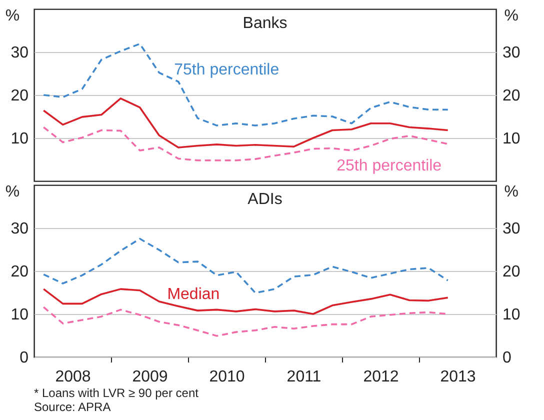 Image resolution: width=544 pixels, height=420 pixels. What do you see at coordinates (193, 294) in the screenshot?
I see `series-label: Median` at bounding box center [193, 294].